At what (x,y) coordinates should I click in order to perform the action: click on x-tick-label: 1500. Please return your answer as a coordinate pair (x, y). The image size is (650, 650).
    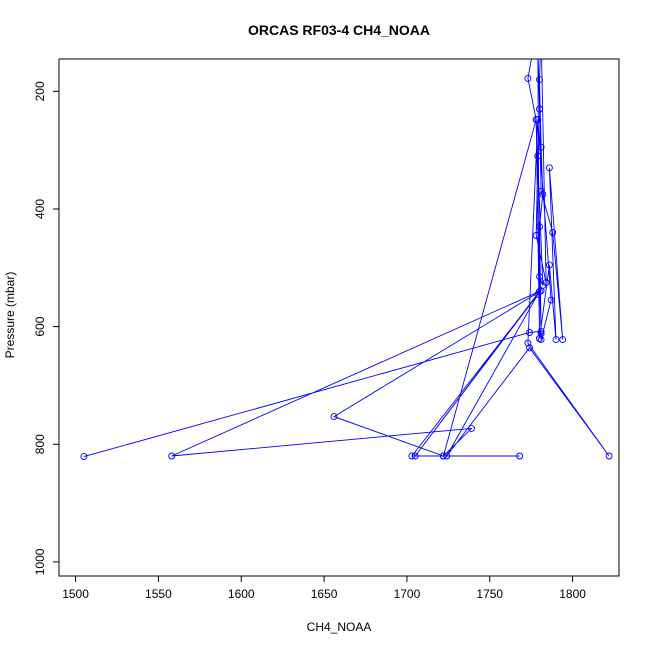
    Looking at the image, I should click on (75, 594).